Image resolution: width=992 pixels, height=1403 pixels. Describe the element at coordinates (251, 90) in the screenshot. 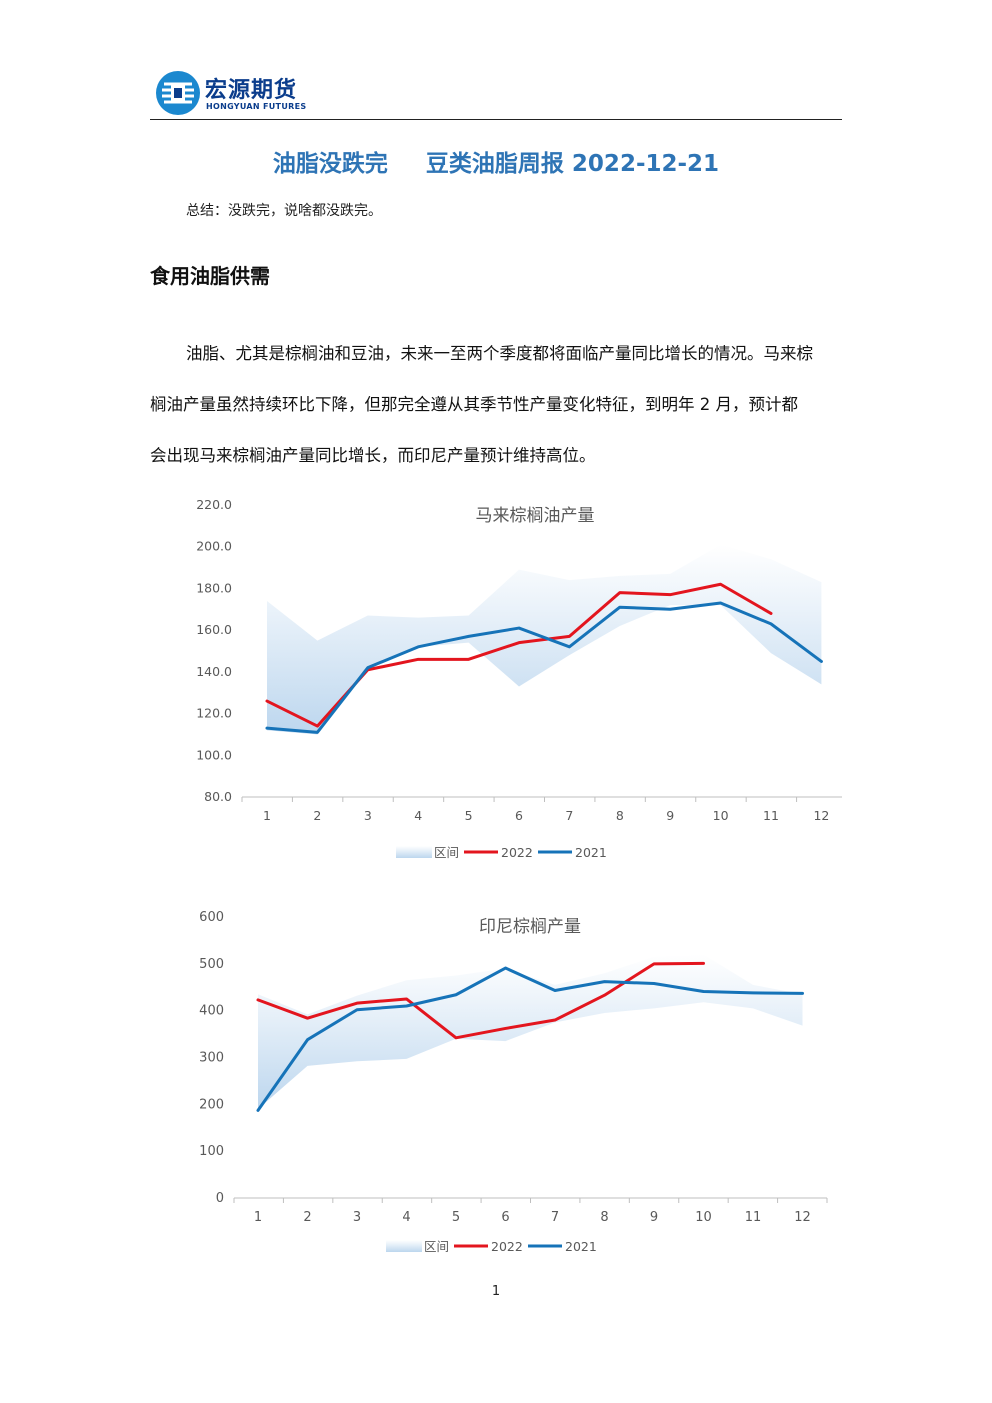

I see `logo-text-cn: 宏源期货` at that location.